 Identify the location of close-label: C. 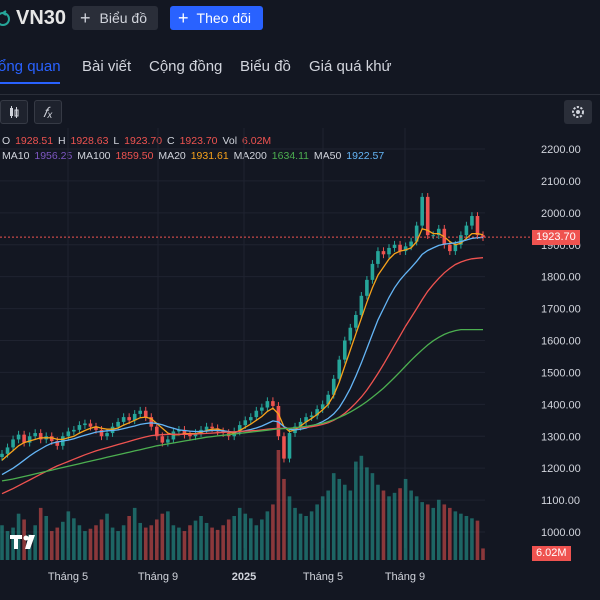
(171, 141).